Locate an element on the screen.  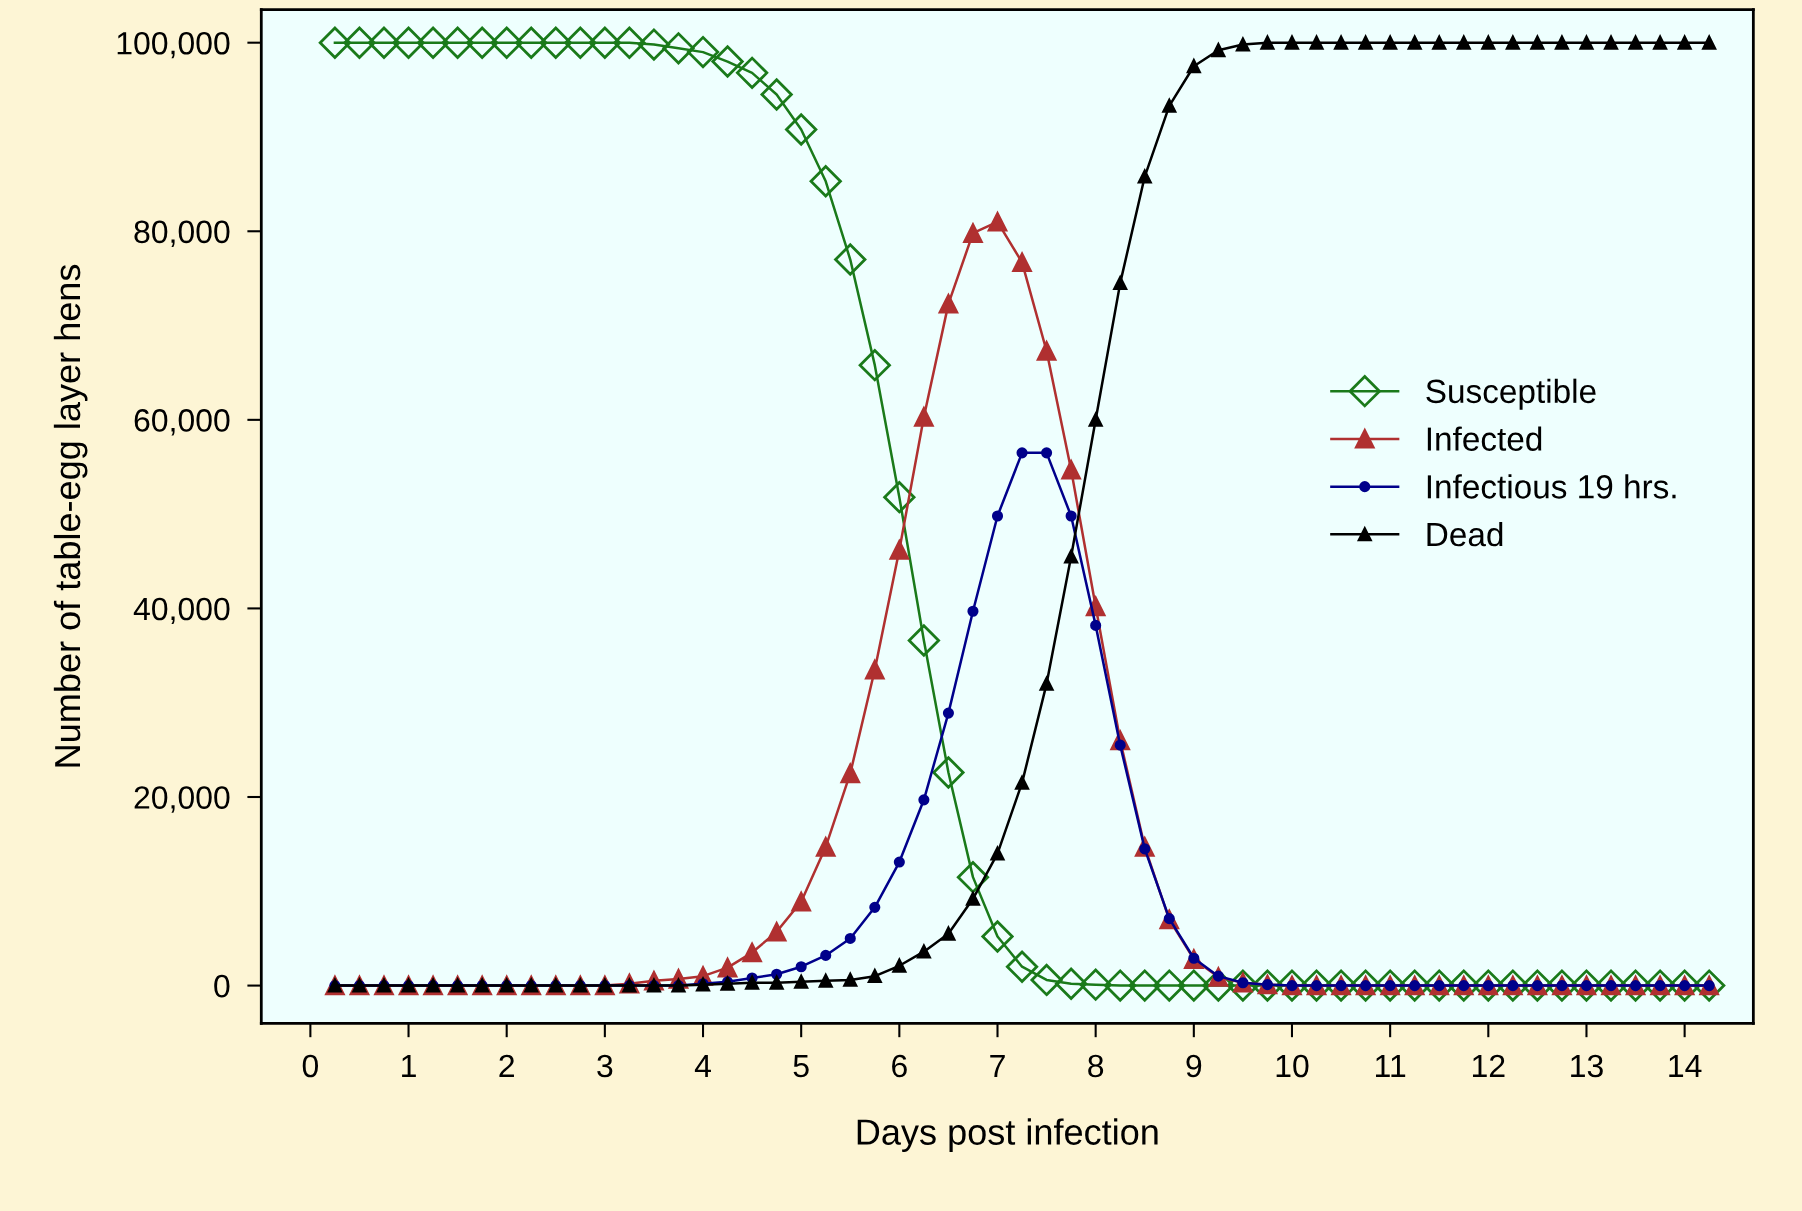
x-tick-label: 13 is located at coordinates (1587, 1066).